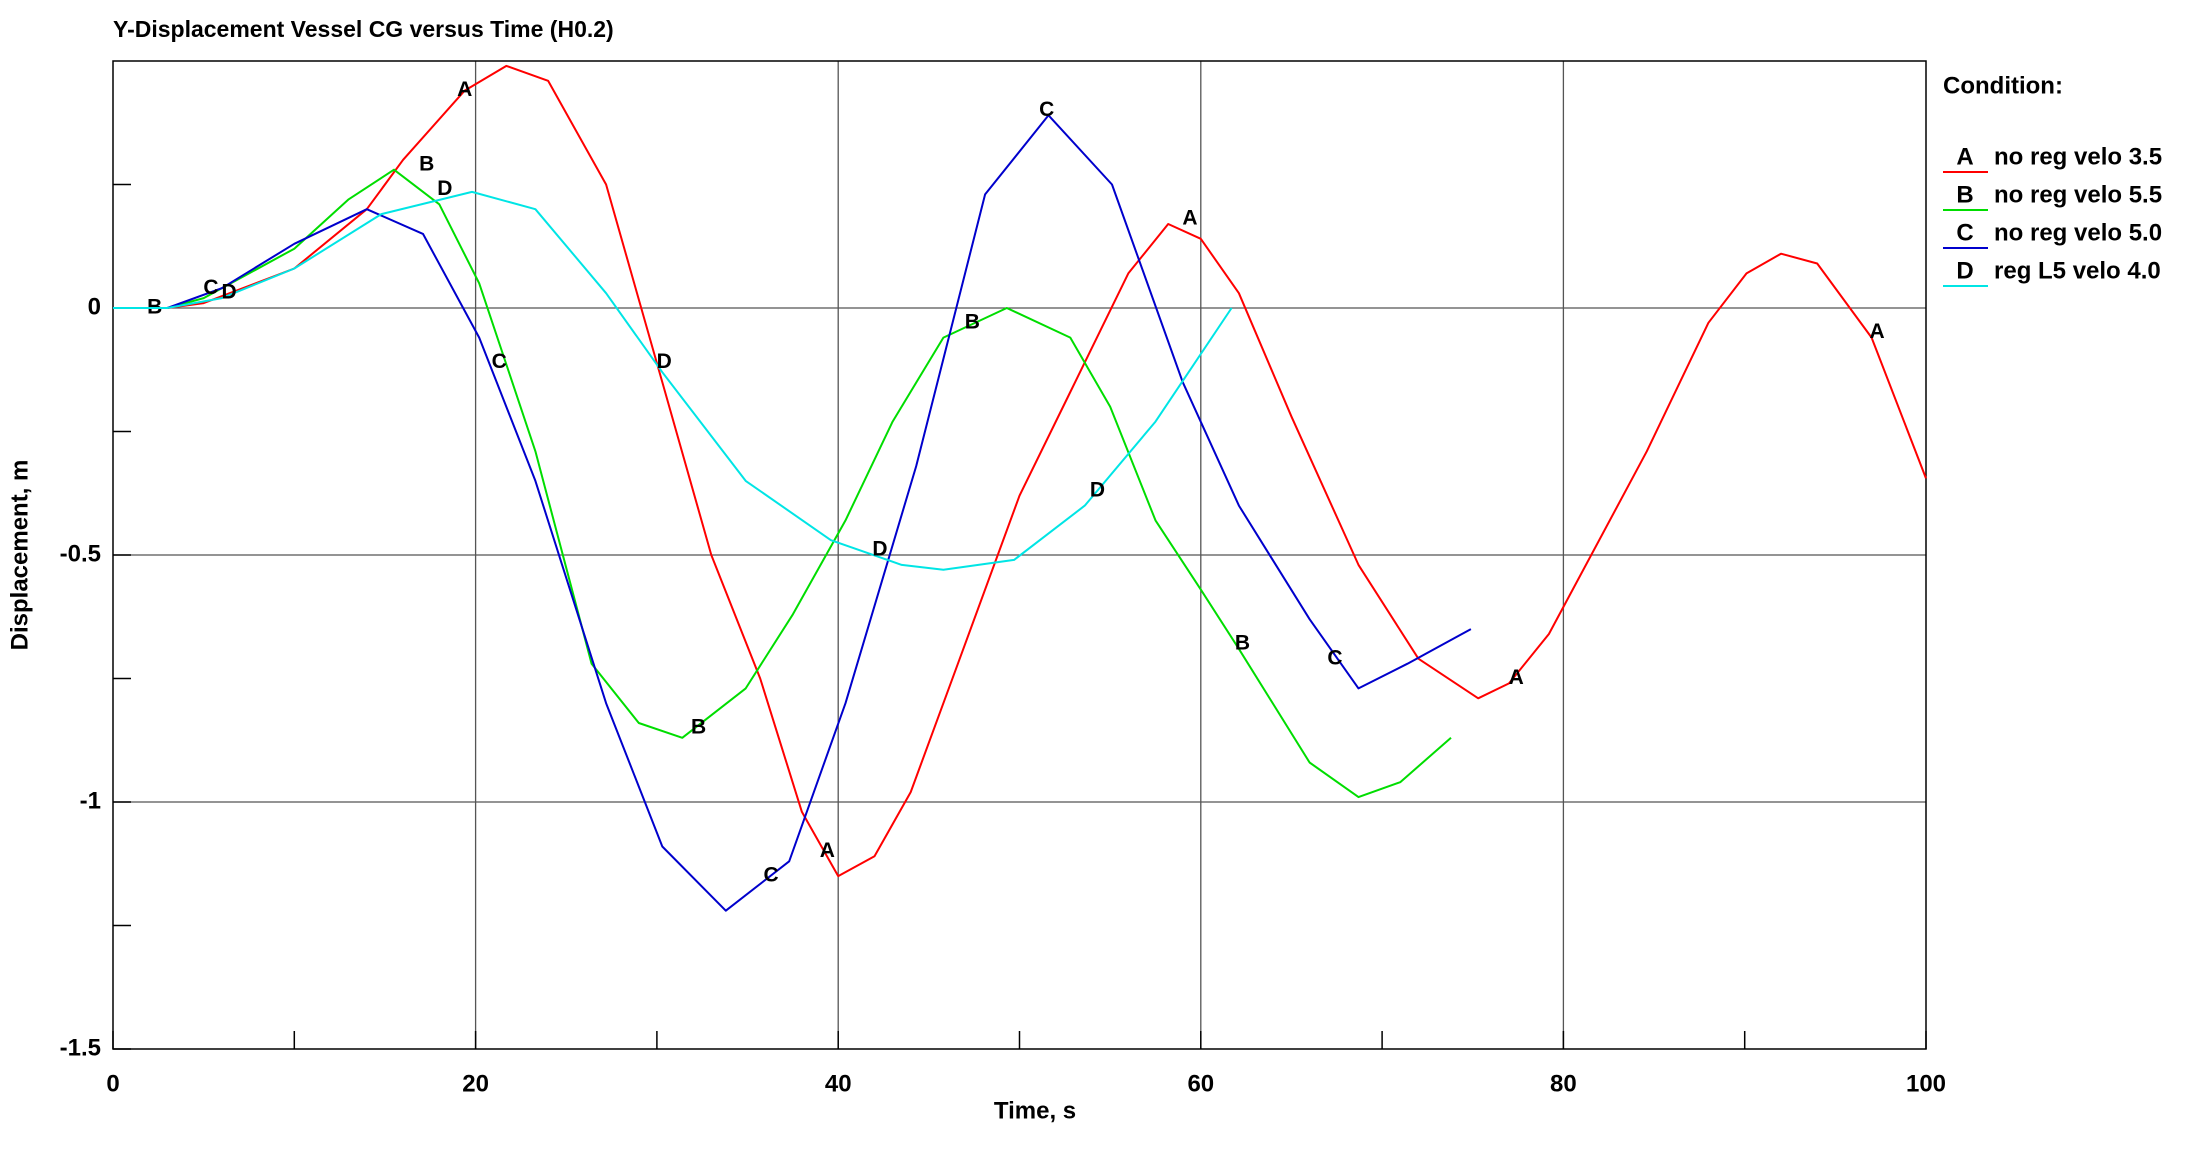 This screenshot has width=2208, height=1149. What do you see at coordinates (2078, 194) in the screenshot?
I see `legend-label: no reg velo 5.5` at bounding box center [2078, 194].